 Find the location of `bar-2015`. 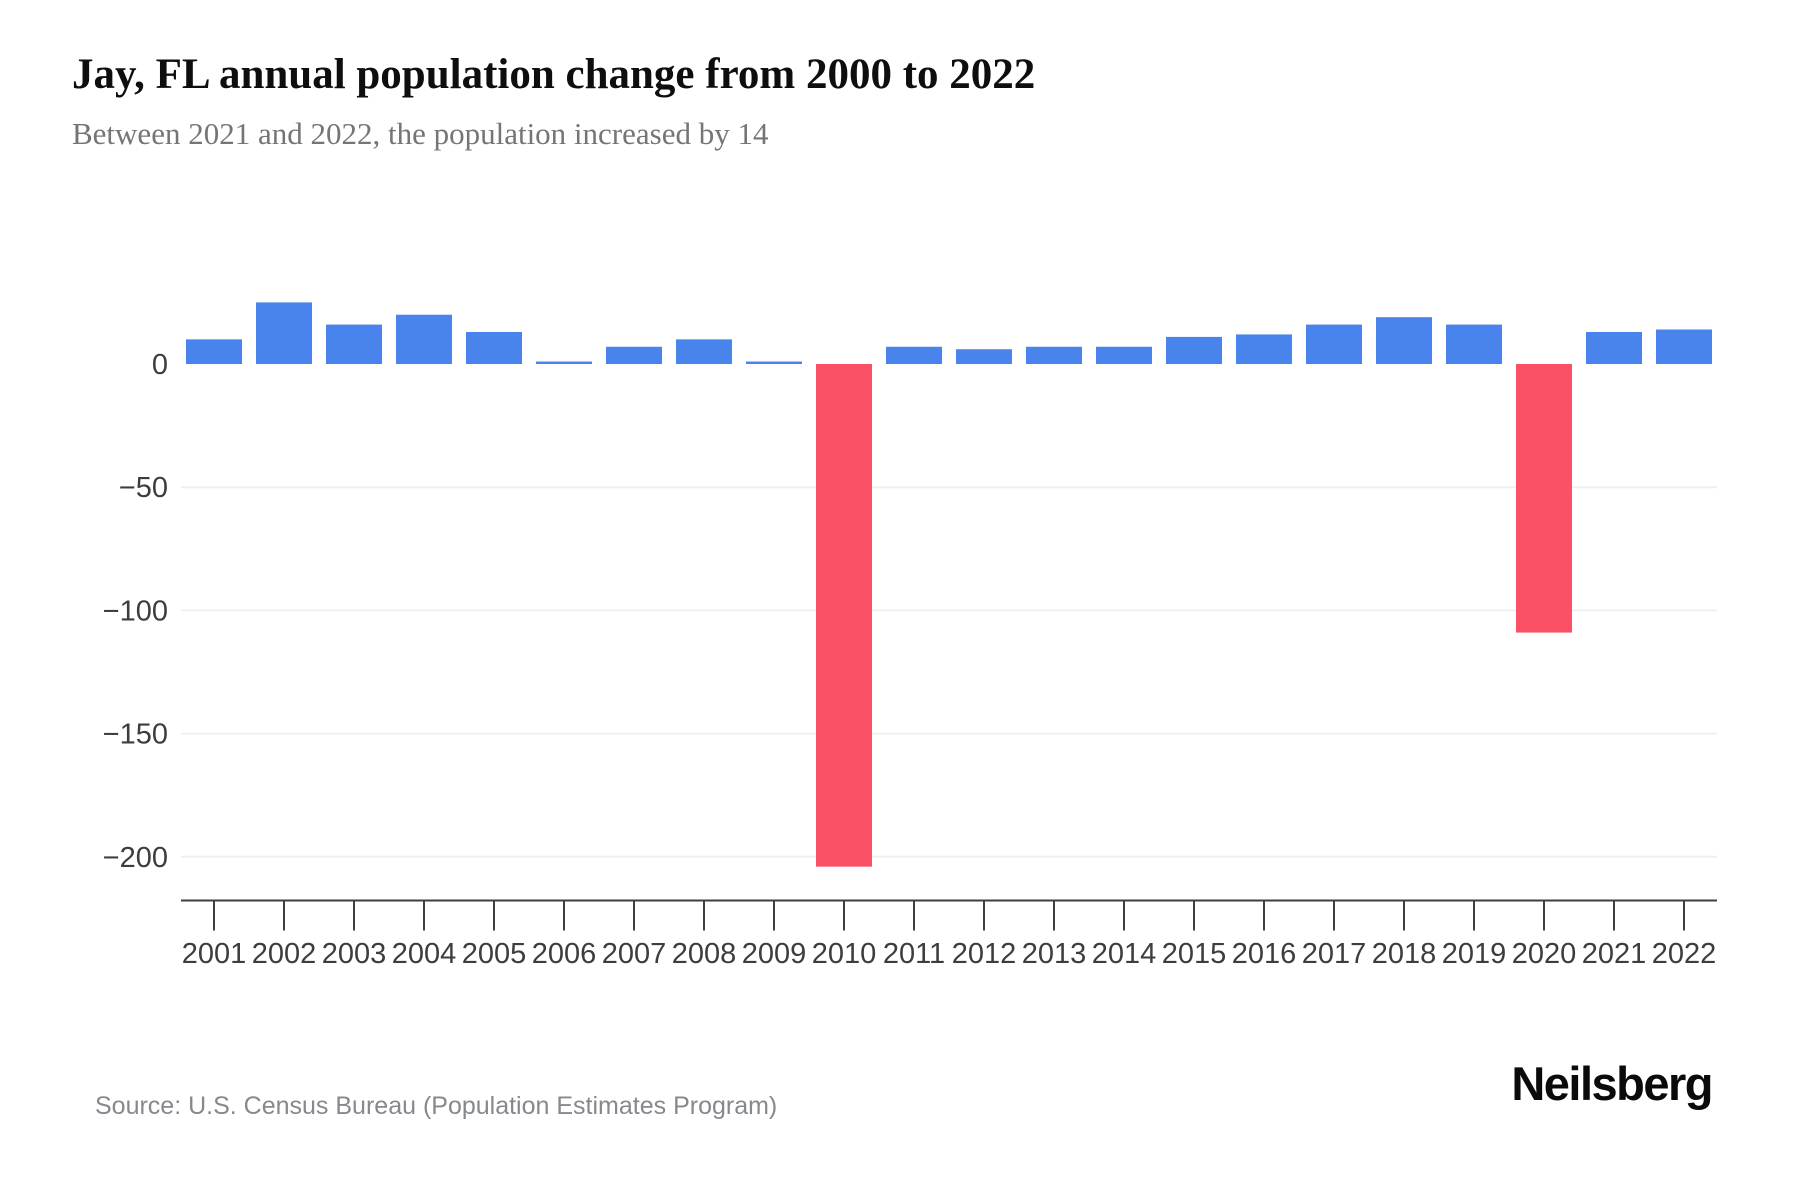

bar-2015 is located at coordinates (1194, 350).